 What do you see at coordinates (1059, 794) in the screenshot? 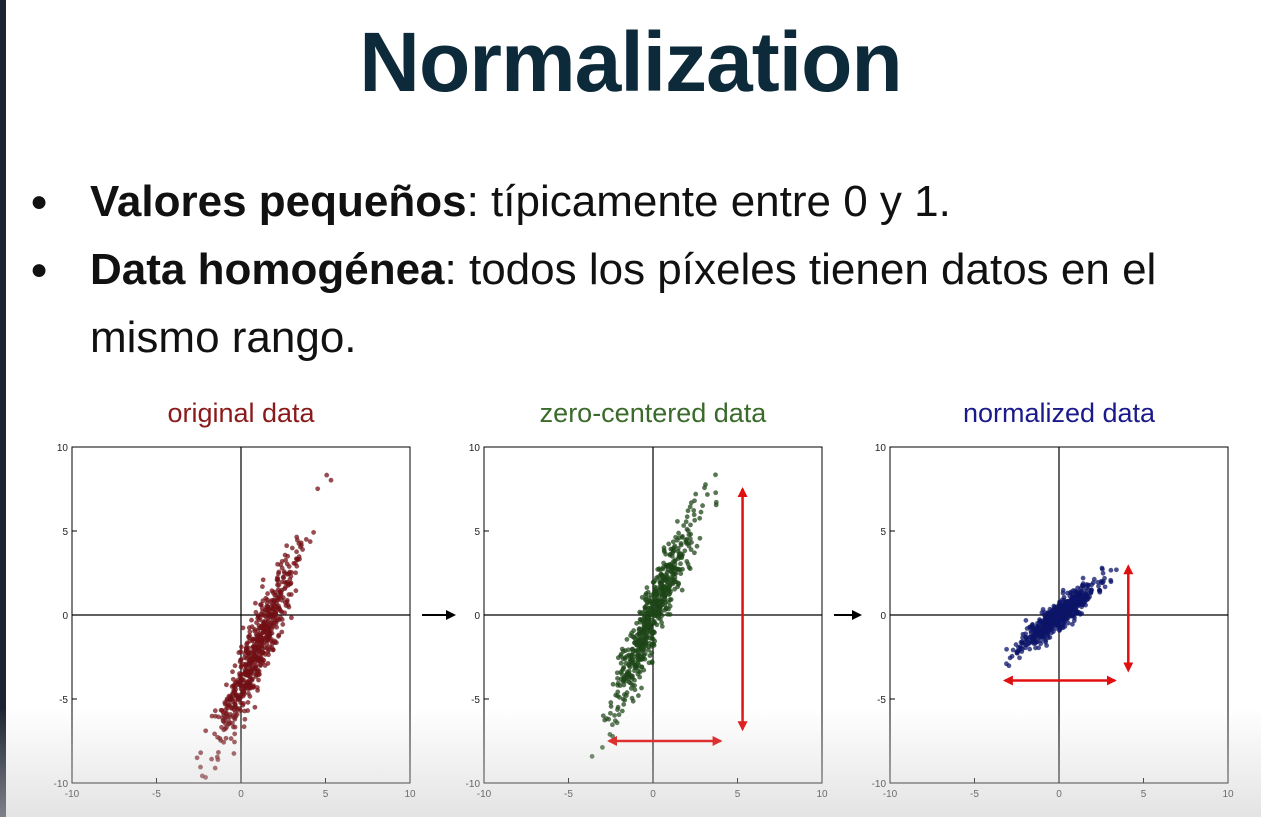
I see `x-tick-label: 0` at bounding box center [1059, 794].